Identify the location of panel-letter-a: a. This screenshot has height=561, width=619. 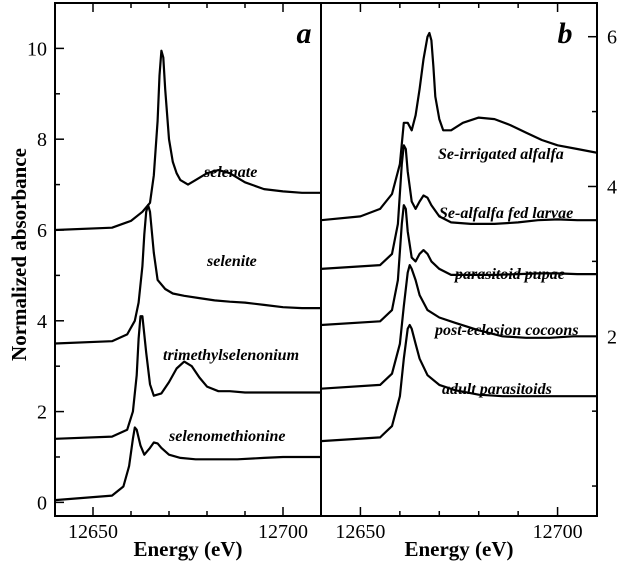
(304, 33).